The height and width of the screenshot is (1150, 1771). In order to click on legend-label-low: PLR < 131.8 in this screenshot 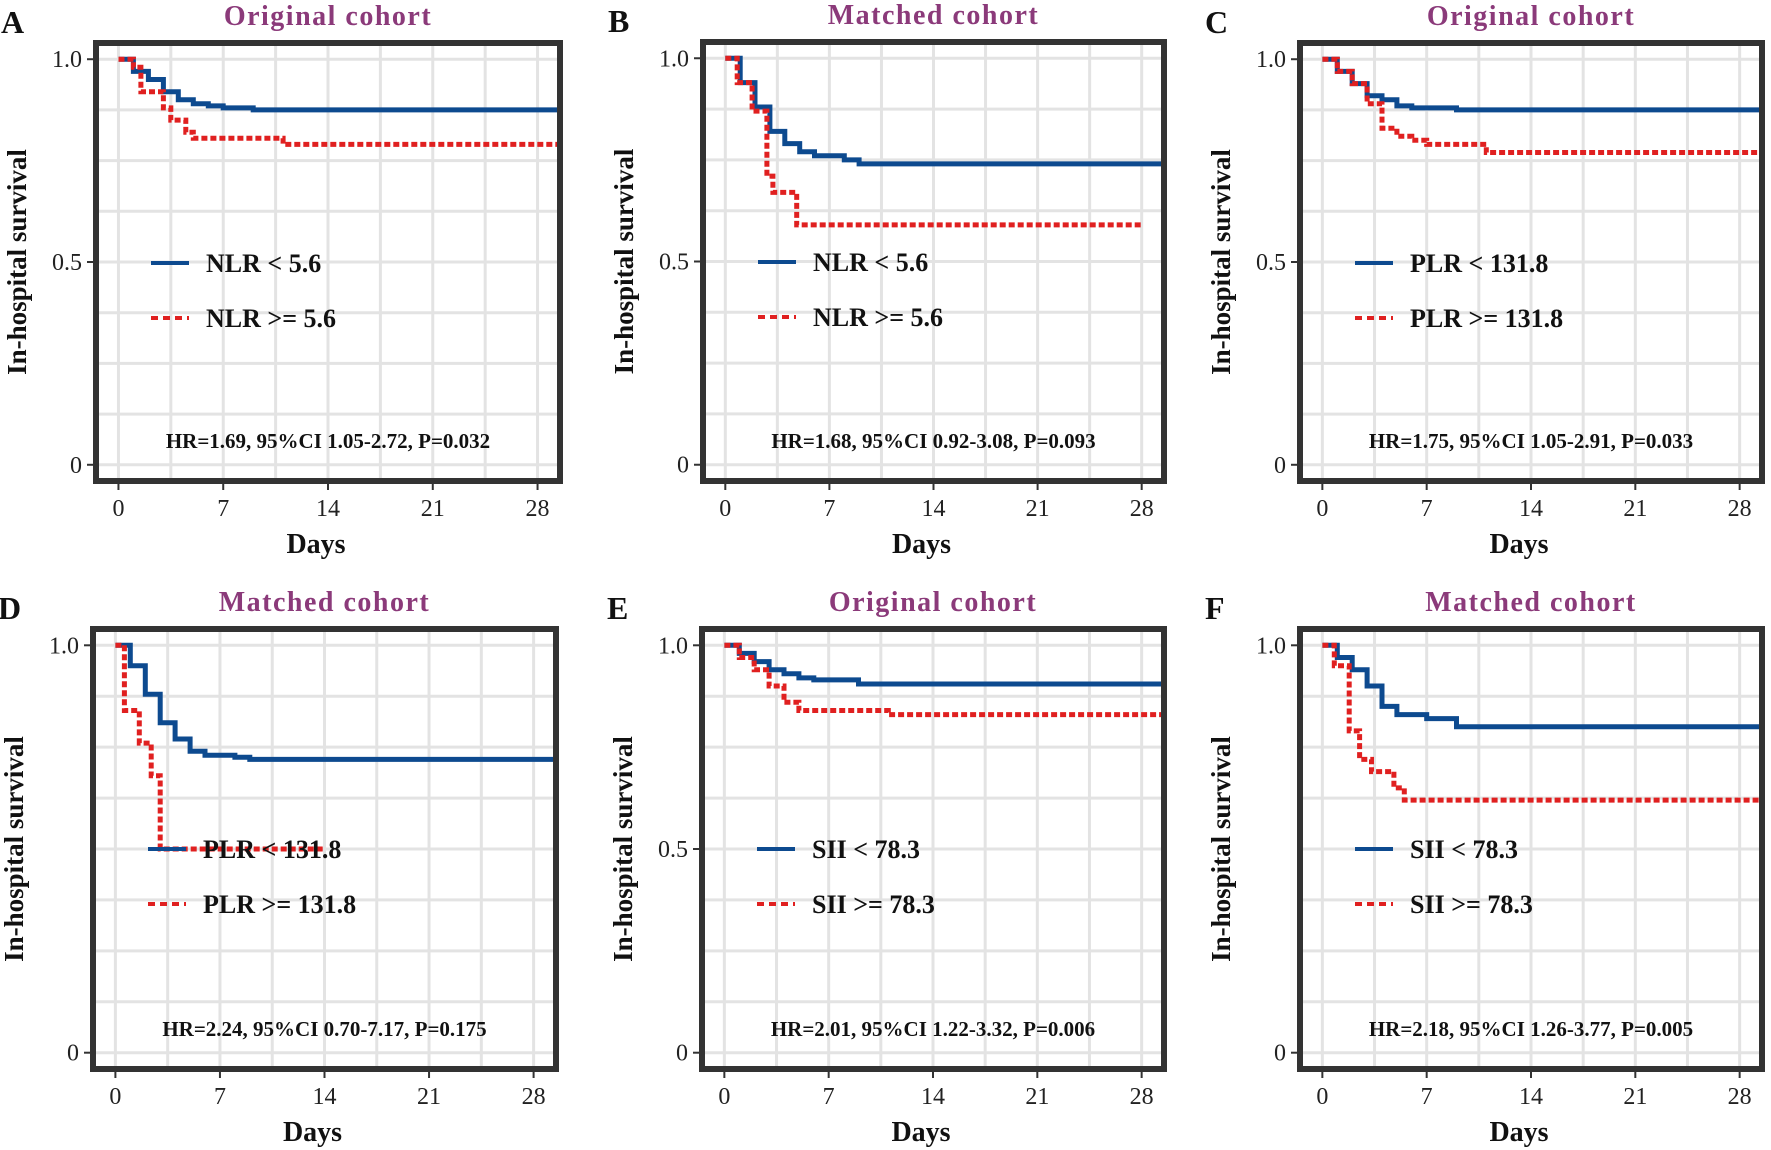, I will do `click(272, 849)`.